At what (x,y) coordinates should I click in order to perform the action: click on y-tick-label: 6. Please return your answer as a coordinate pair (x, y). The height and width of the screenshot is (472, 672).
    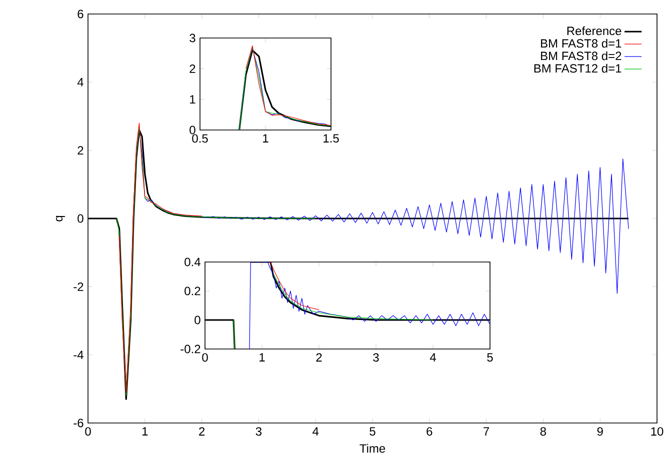
    Looking at the image, I should click on (81, 14).